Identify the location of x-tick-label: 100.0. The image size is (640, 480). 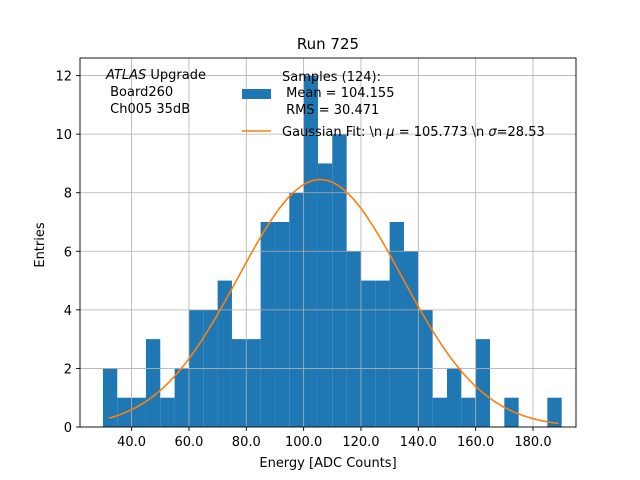
(303, 442).